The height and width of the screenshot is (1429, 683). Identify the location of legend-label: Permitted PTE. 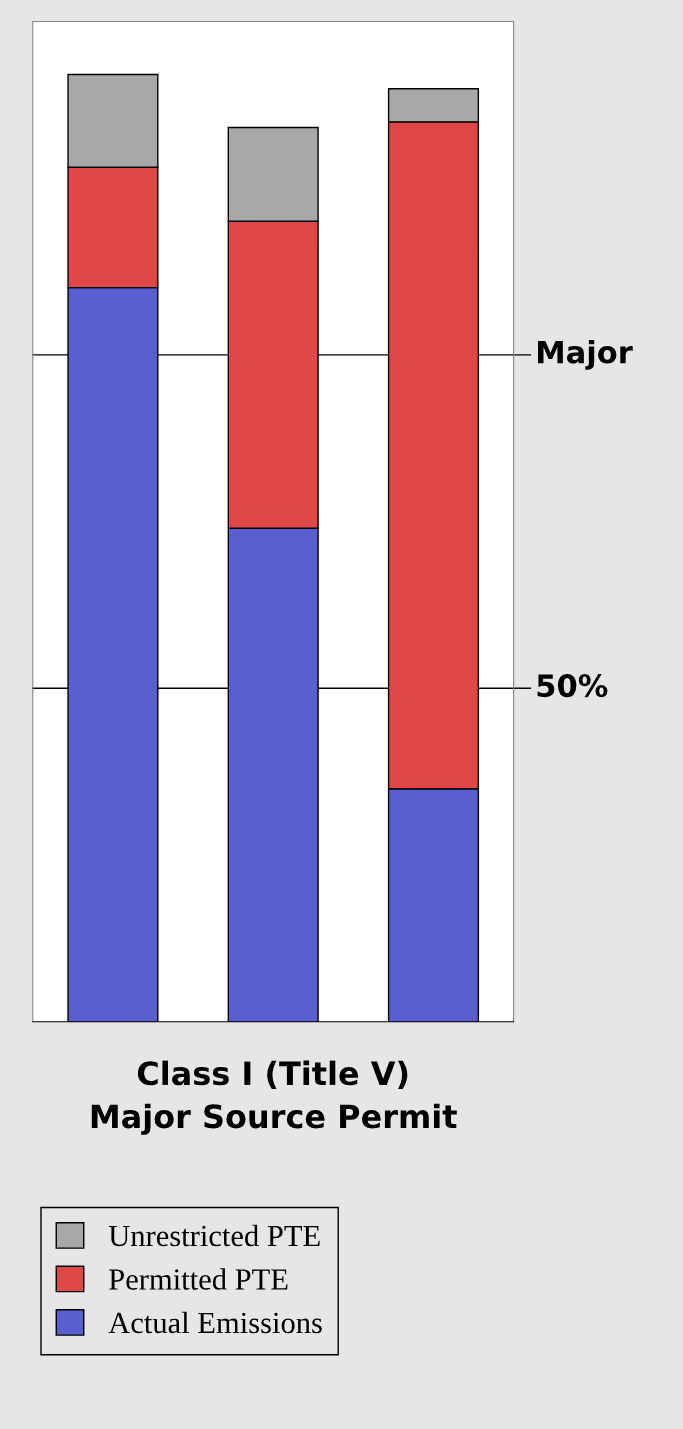
(198, 1279).